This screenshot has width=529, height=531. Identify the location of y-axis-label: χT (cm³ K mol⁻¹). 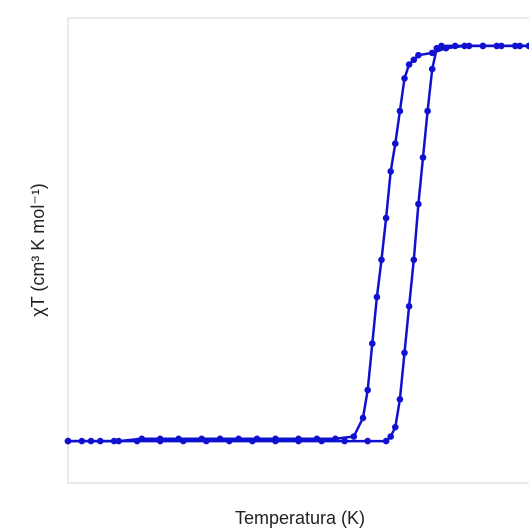
(38, 250).